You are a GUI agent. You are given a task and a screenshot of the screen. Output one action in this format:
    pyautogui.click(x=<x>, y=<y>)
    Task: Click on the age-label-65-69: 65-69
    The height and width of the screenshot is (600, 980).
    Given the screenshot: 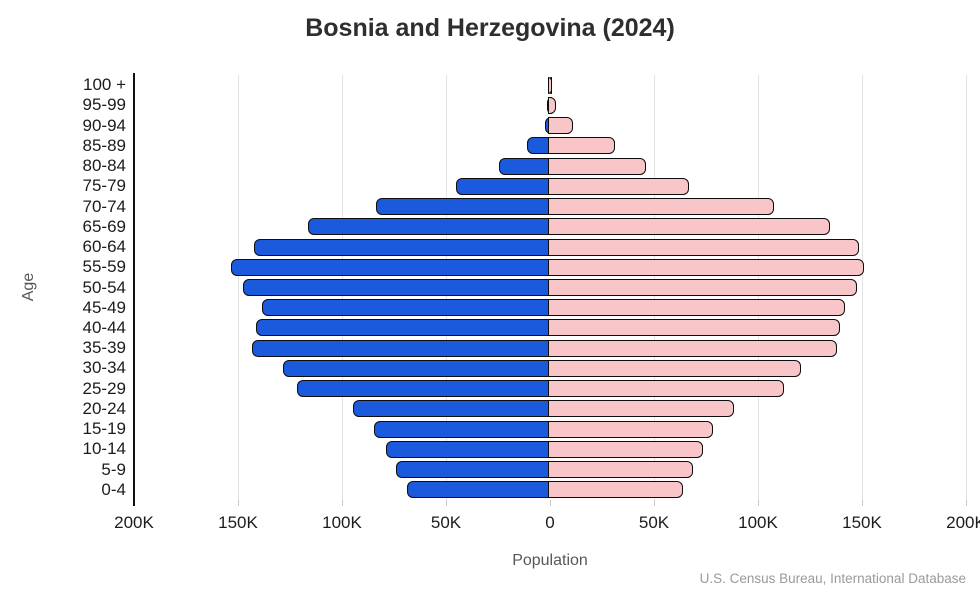 What is the action you would take?
    pyautogui.click(x=104, y=226)
    